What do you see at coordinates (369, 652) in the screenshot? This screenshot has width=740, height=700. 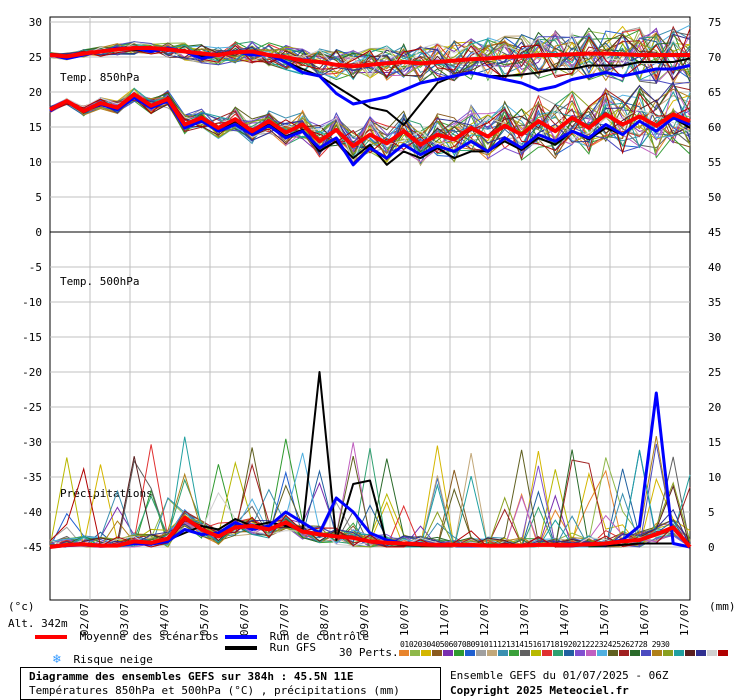 I see `legend-perts-label: 30 Perts.` at bounding box center [369, 652].